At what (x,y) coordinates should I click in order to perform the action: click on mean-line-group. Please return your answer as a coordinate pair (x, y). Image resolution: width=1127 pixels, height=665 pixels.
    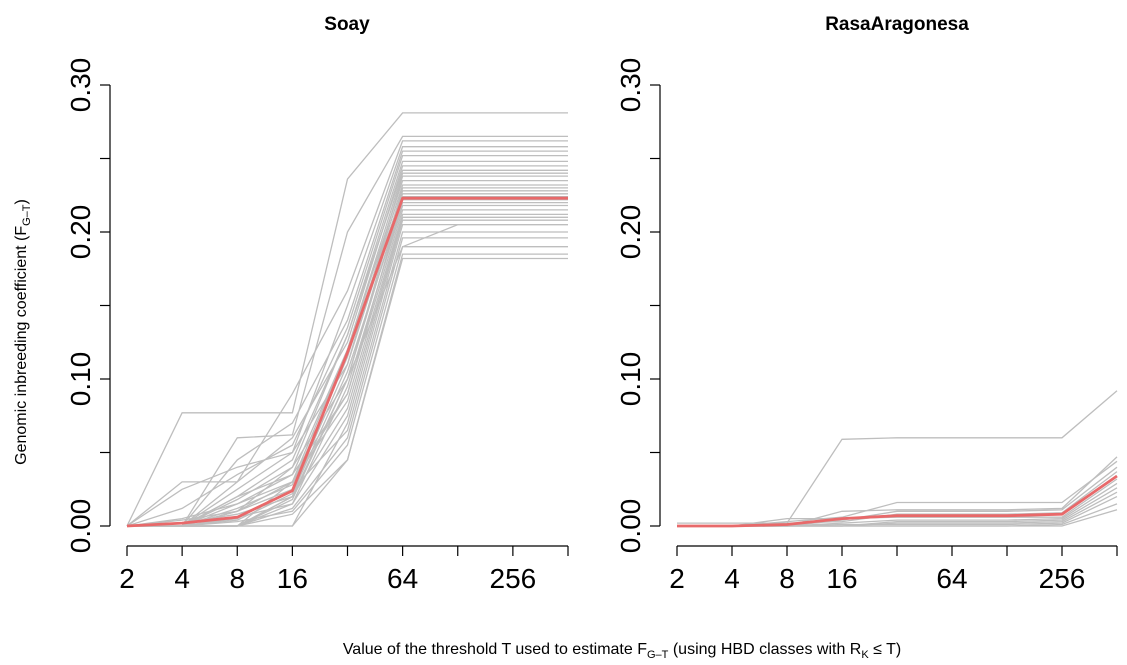
    Looking at the image, I should click on (897, 501).